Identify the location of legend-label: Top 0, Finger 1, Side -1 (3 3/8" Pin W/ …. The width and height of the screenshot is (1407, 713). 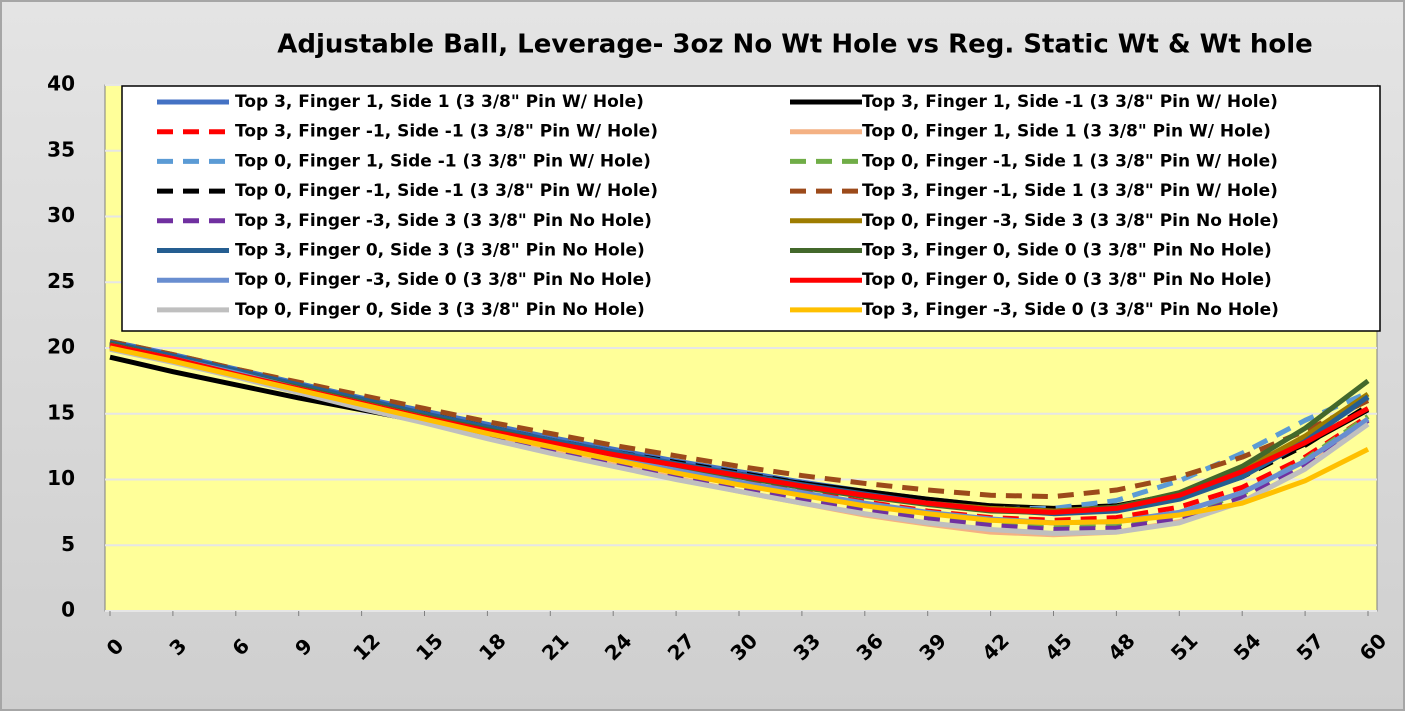
(443, 161).